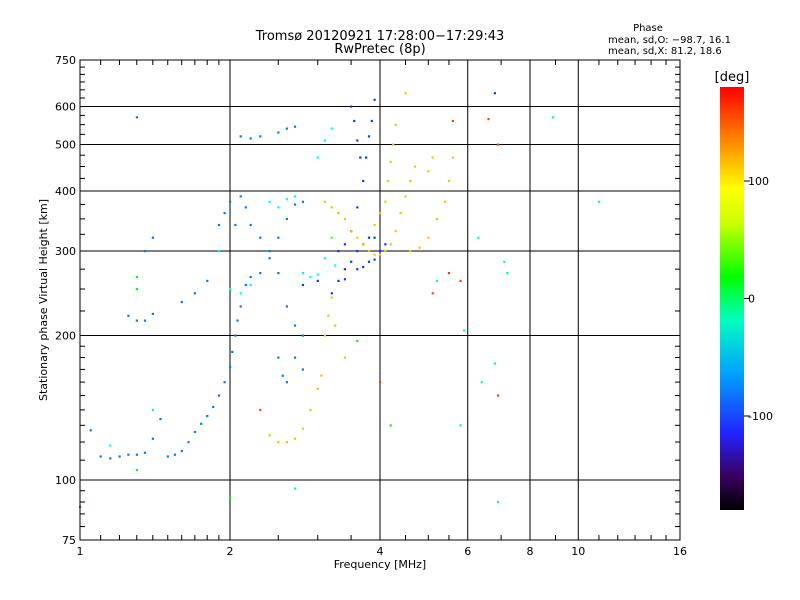 The height and width of the screenshot is (600, 800). I want to click on colorbar-tick-label: 0, so click(751, 299).